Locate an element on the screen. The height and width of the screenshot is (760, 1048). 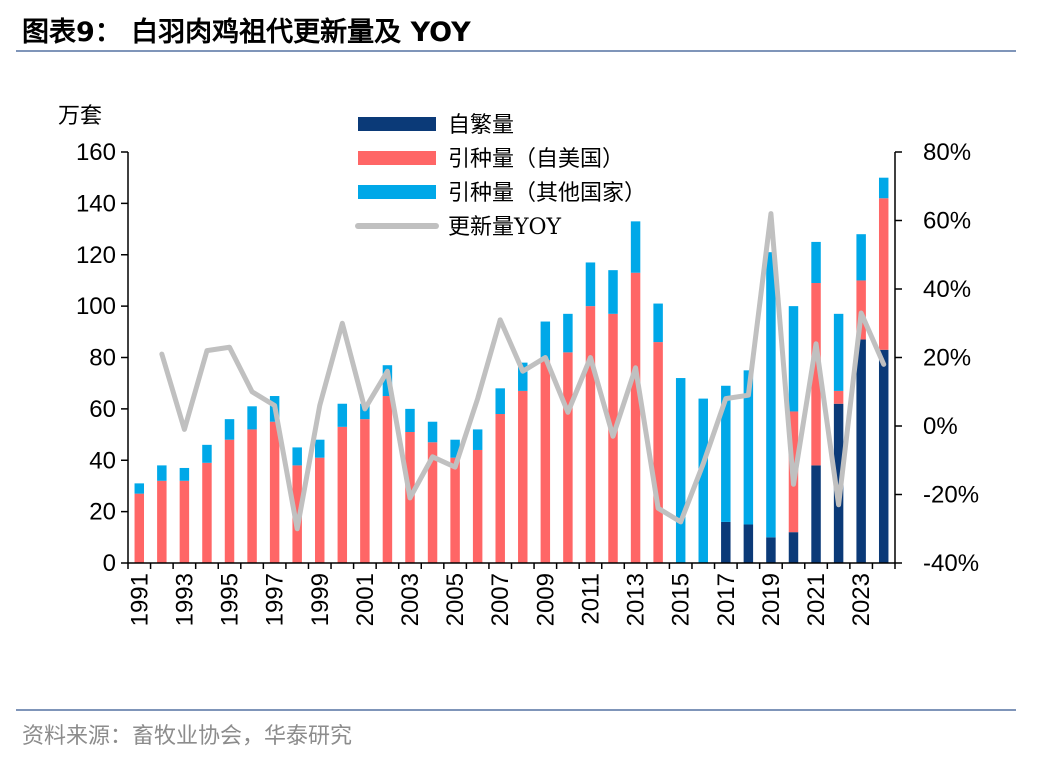
y-tick-label: 80 is located at coordinates (102, 358).